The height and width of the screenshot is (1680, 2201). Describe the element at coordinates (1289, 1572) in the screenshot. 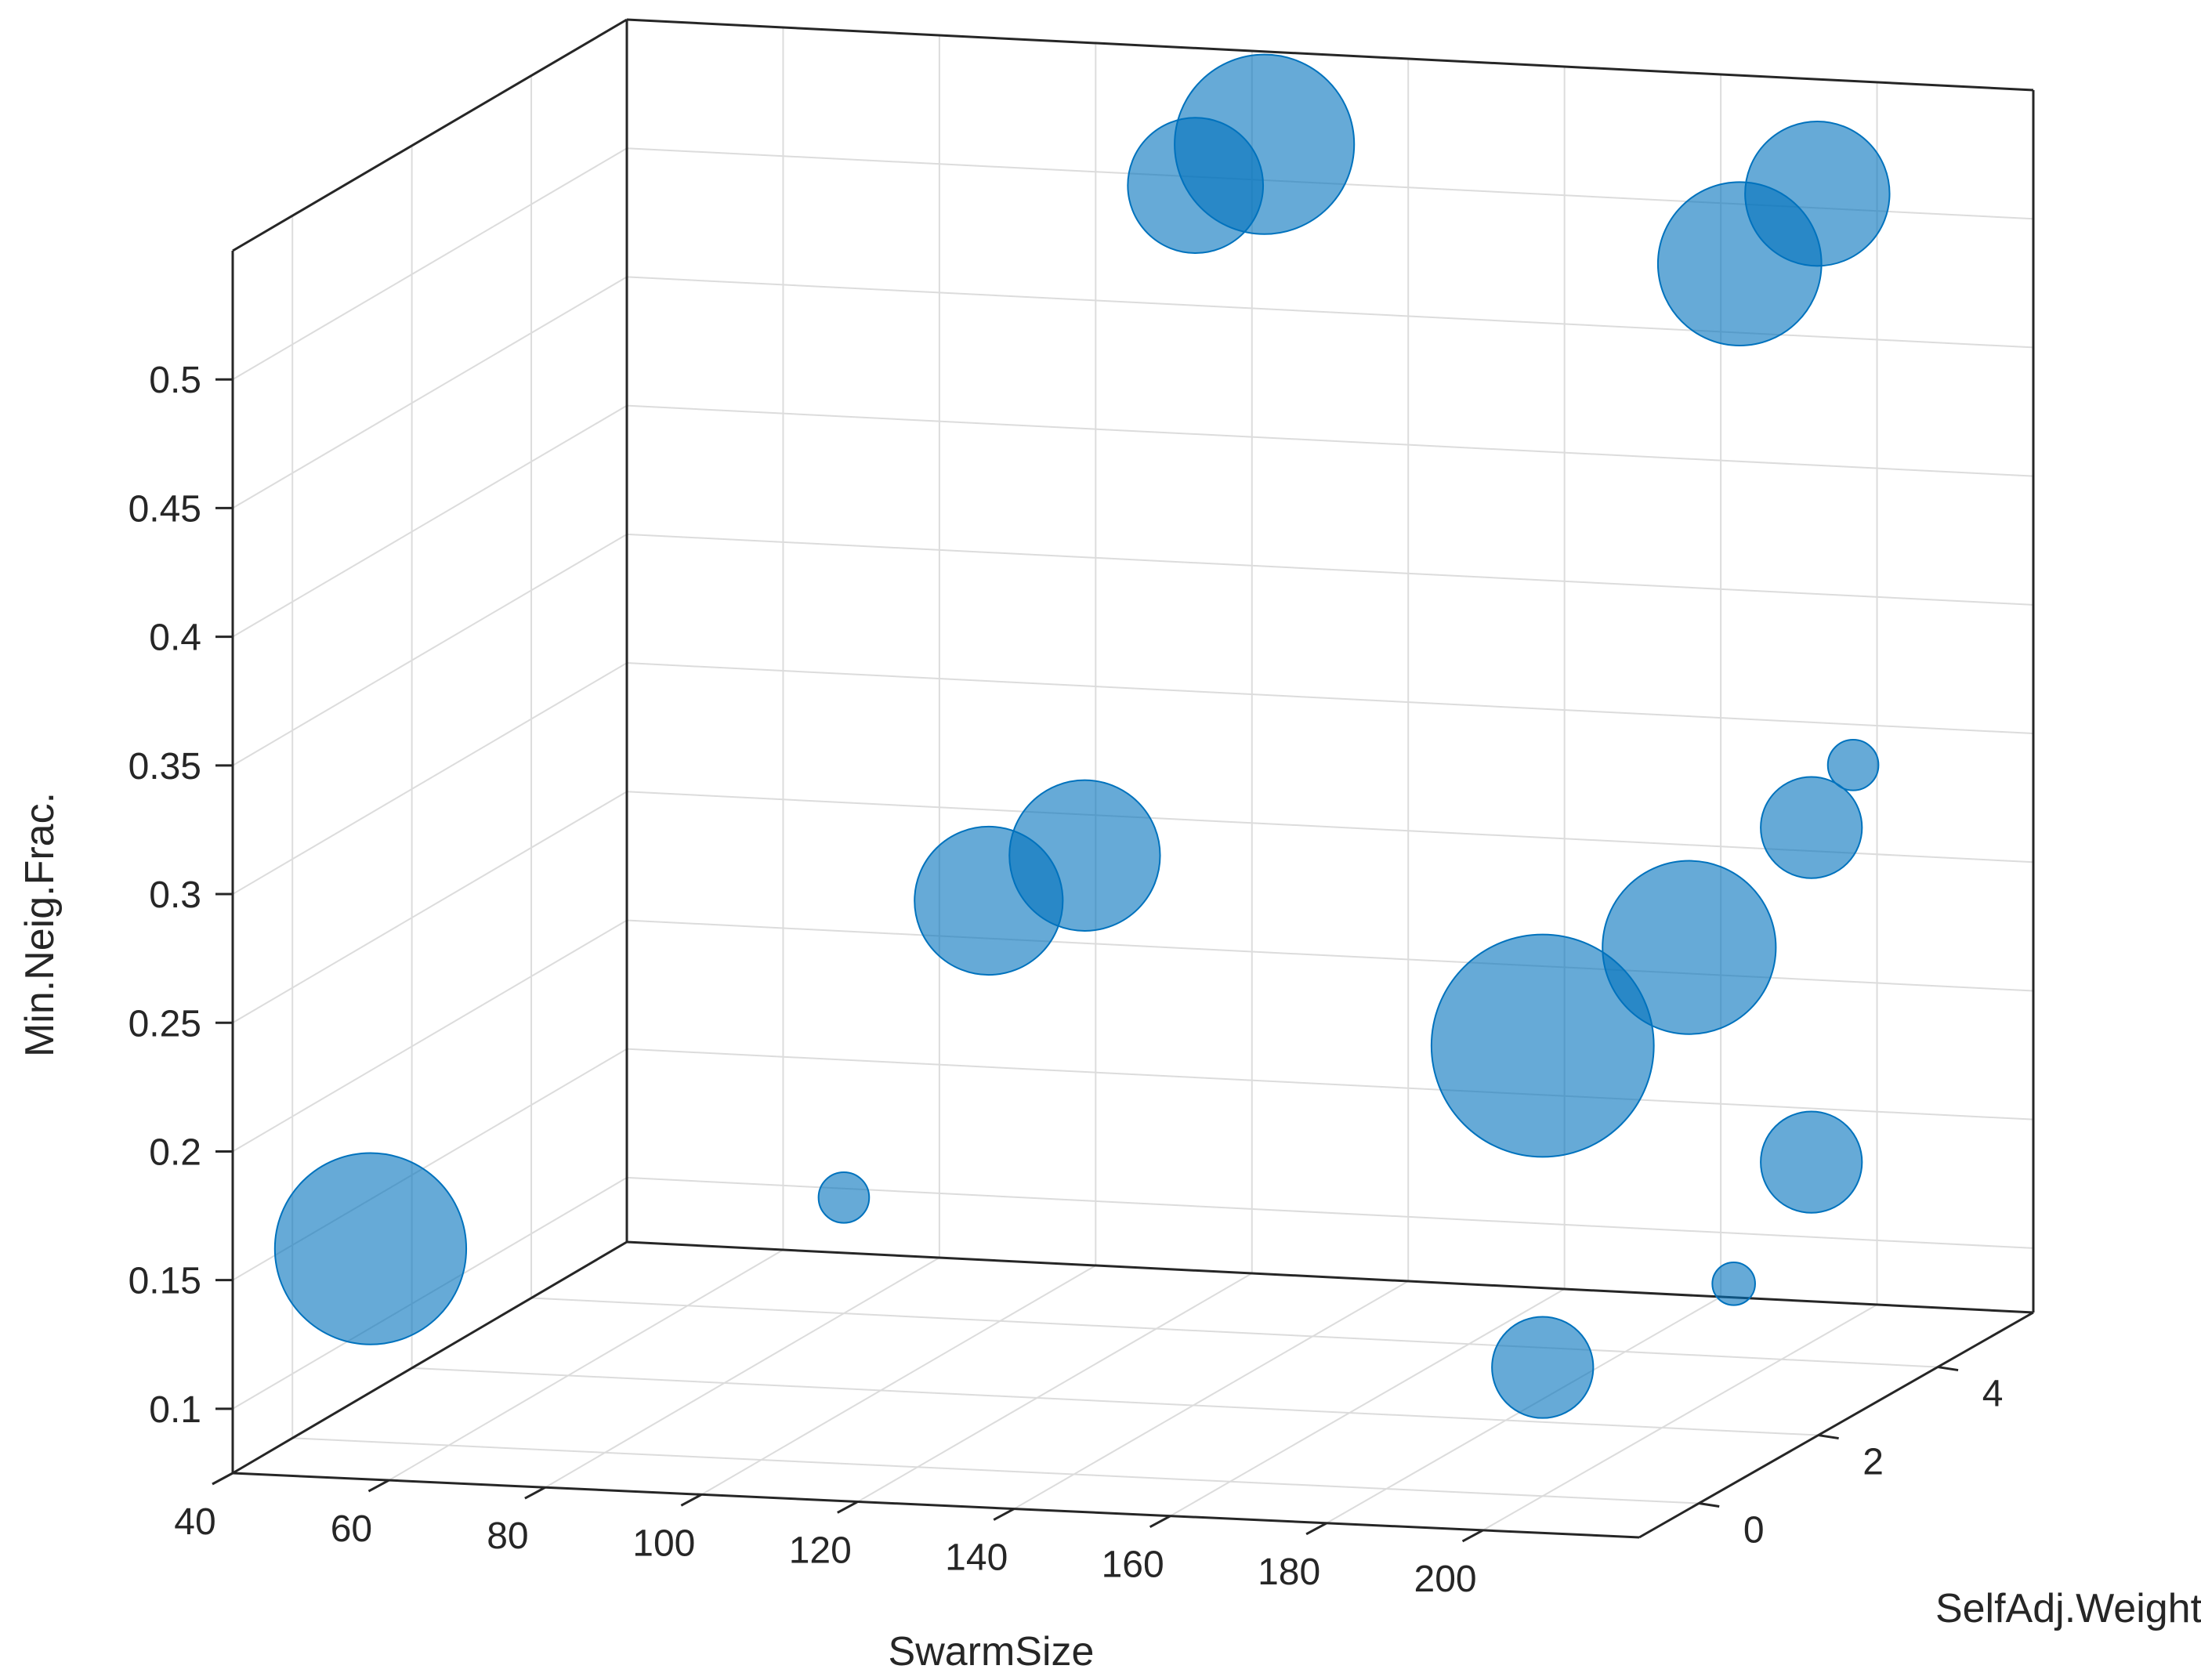

I see `x-tick-label: 180` at that location.